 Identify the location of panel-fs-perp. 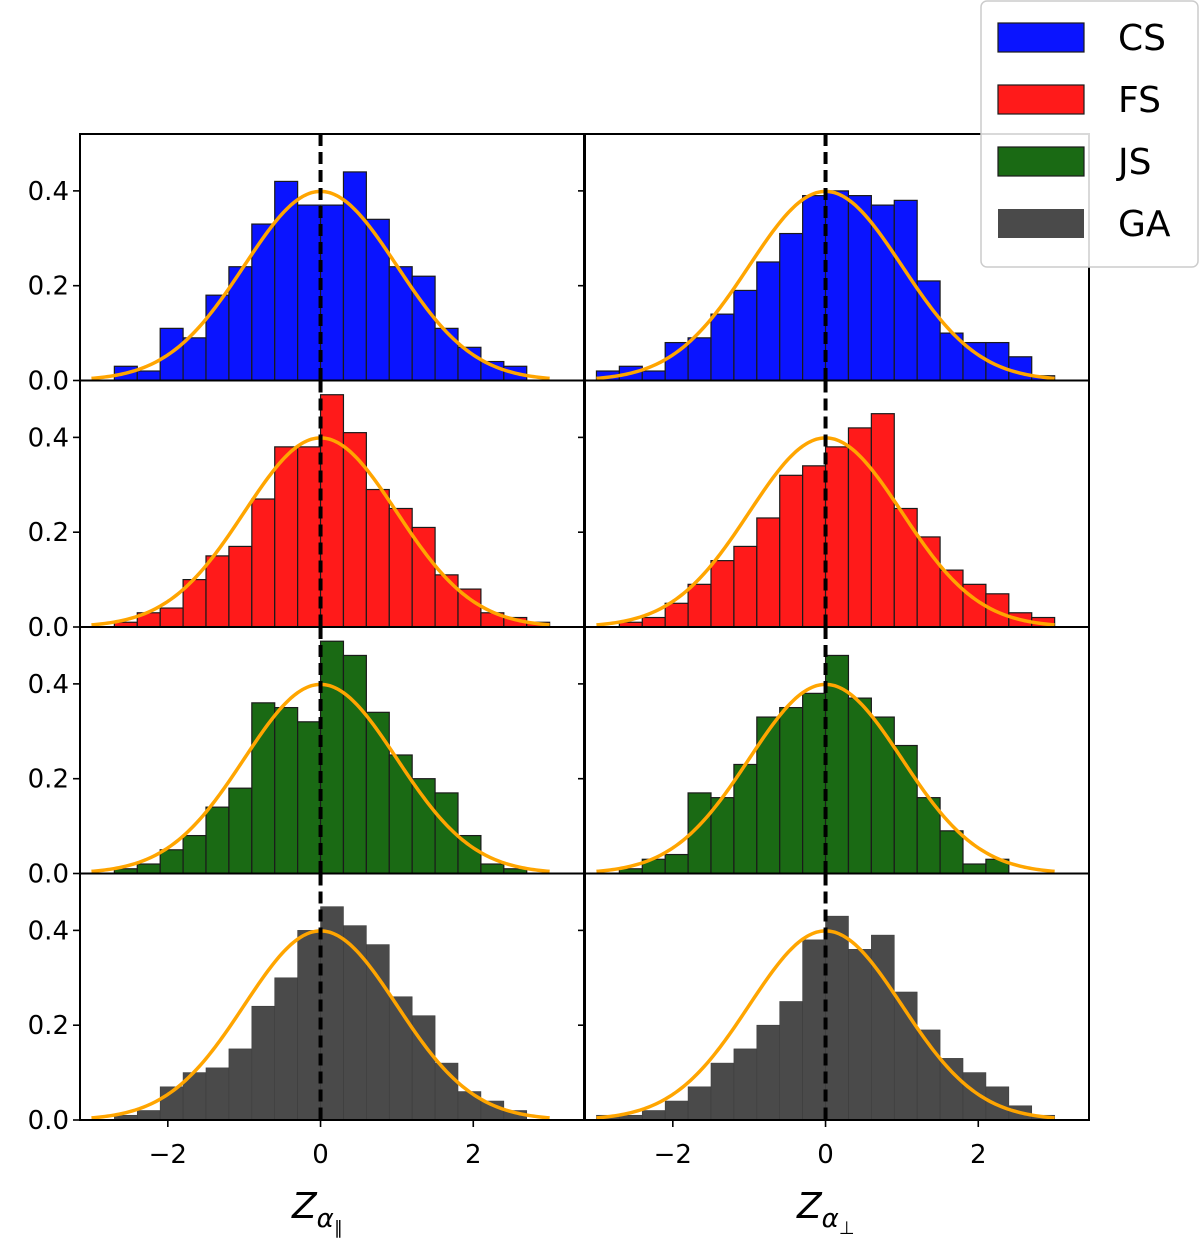
(834, 503).